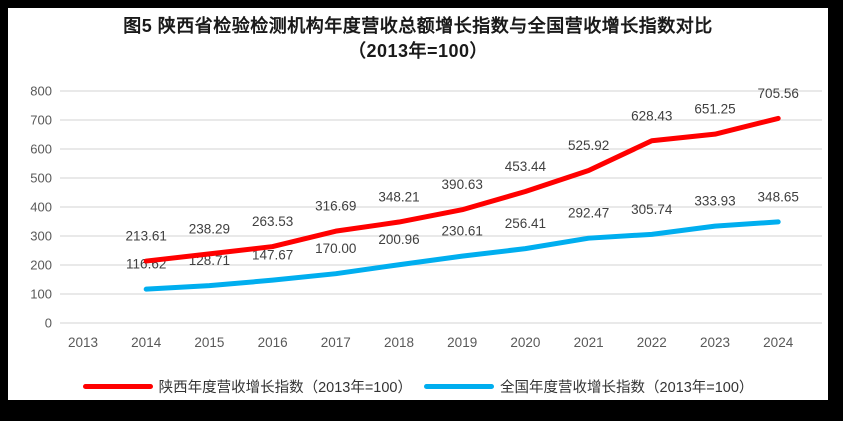 The image size is (843, 421). I want to click on legend-item-shaanxi: 陕西年度营收增长指数（2013年=100）, so click(247, 386).